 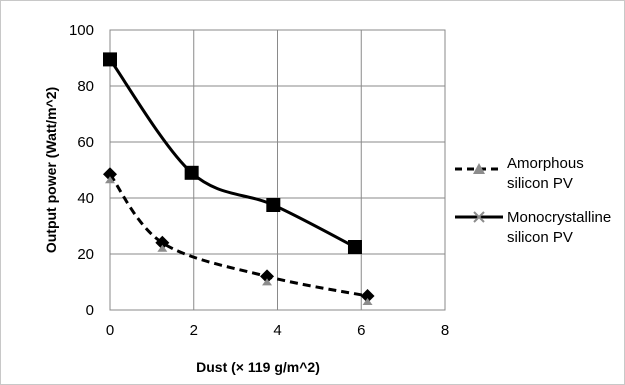 I want to click on y-tick-label: 60, so click(x=85, y=142).